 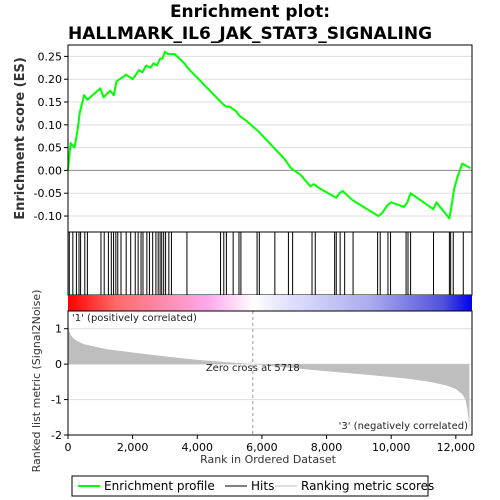 I want to click on top-ylabel: Enrichment score (ES), so click(x=20, y=138).